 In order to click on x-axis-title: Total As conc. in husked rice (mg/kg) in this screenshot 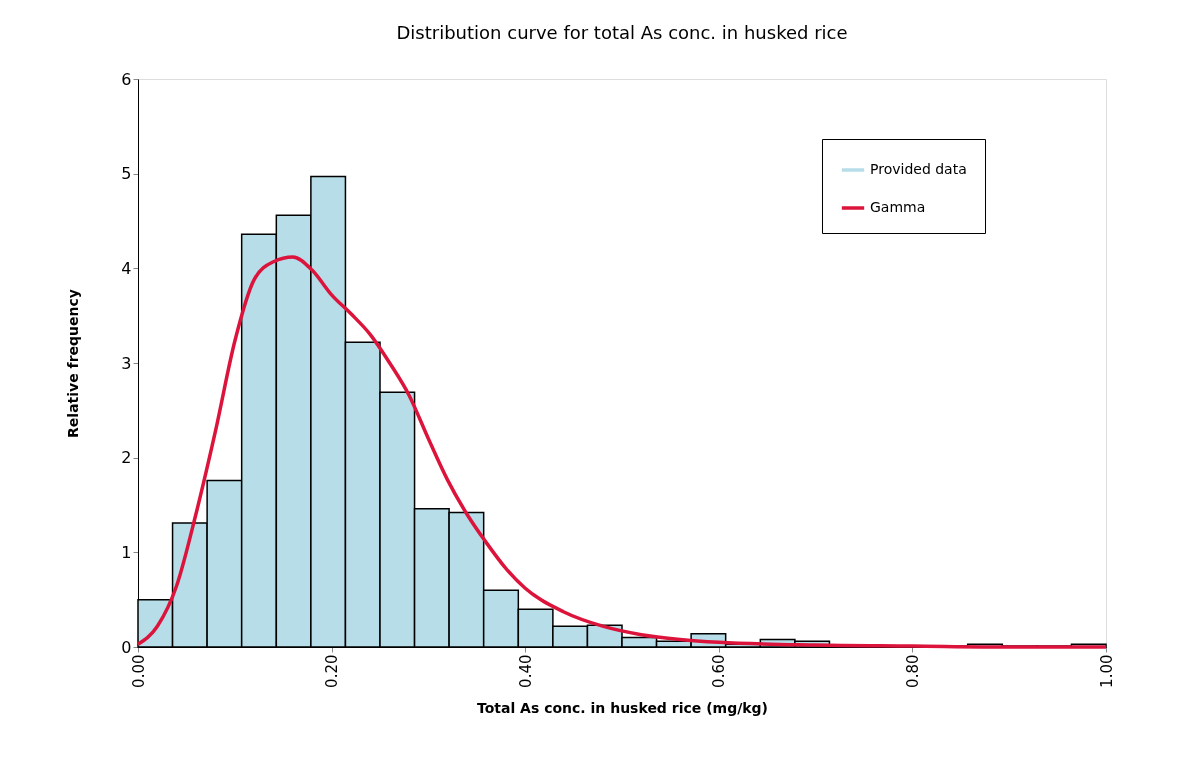, I will do `click(622, 707)`.